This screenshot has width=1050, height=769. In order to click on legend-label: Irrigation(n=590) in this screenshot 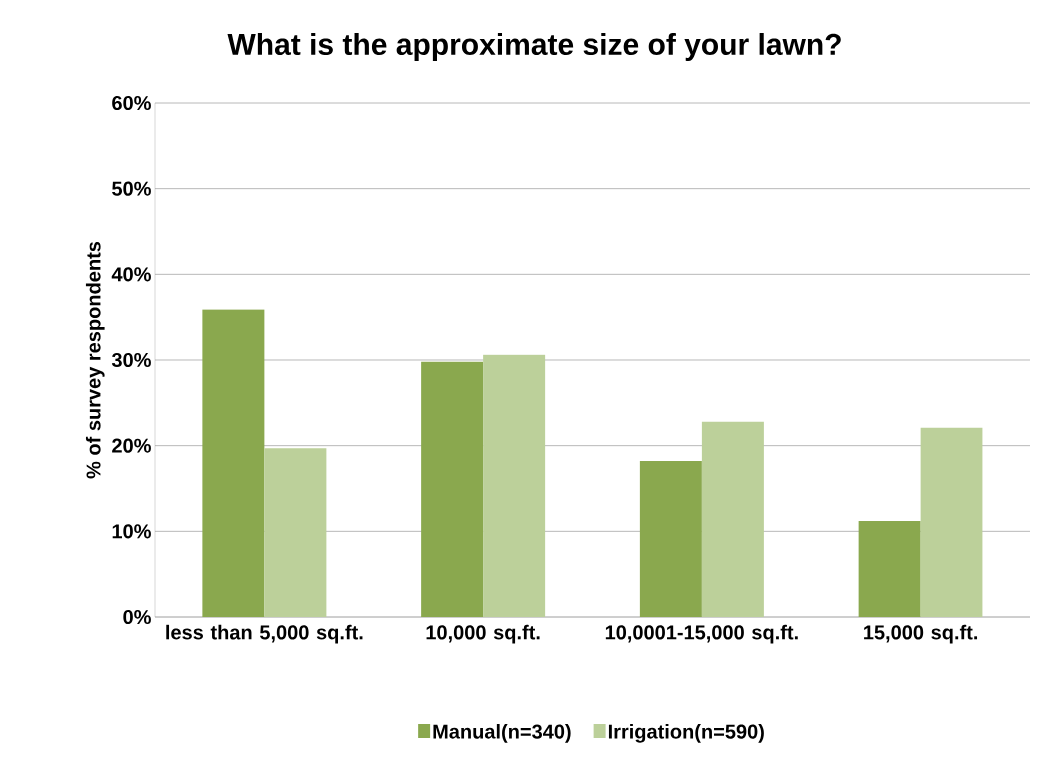, I will do `click(686, 733)`.